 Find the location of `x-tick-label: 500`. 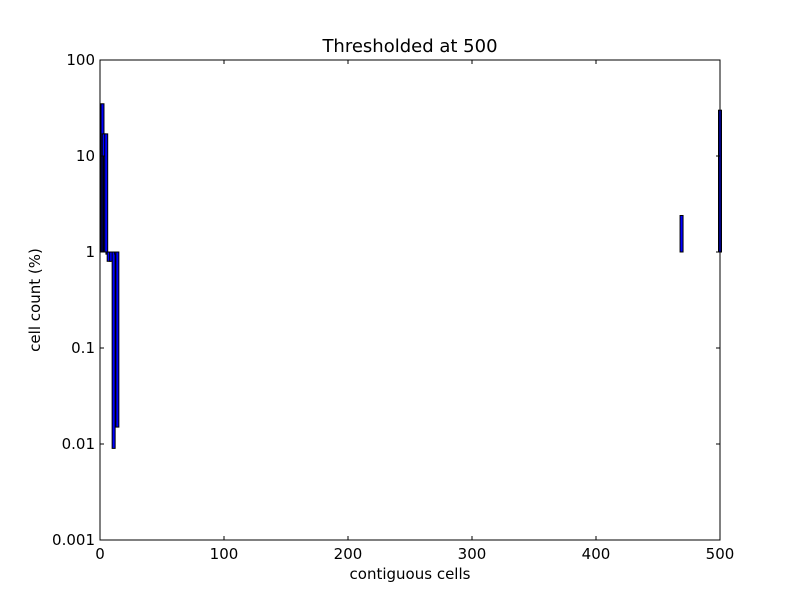

x-tick-label: 500 is located at coordinates (720, 554).